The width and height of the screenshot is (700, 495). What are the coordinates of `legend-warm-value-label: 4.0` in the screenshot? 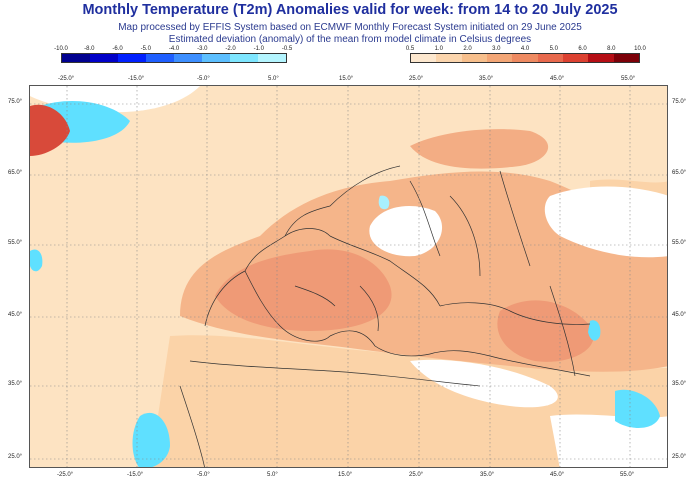 It's located at (525, 49).